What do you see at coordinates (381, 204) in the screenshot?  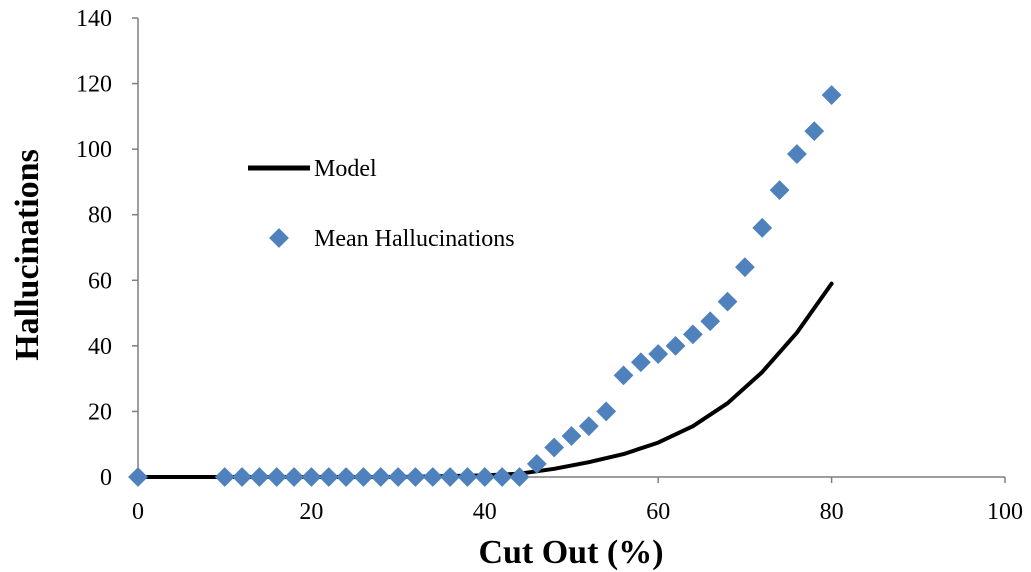 I see `legend: Model Mean Hallucinations` at bounding box center [381, 204].